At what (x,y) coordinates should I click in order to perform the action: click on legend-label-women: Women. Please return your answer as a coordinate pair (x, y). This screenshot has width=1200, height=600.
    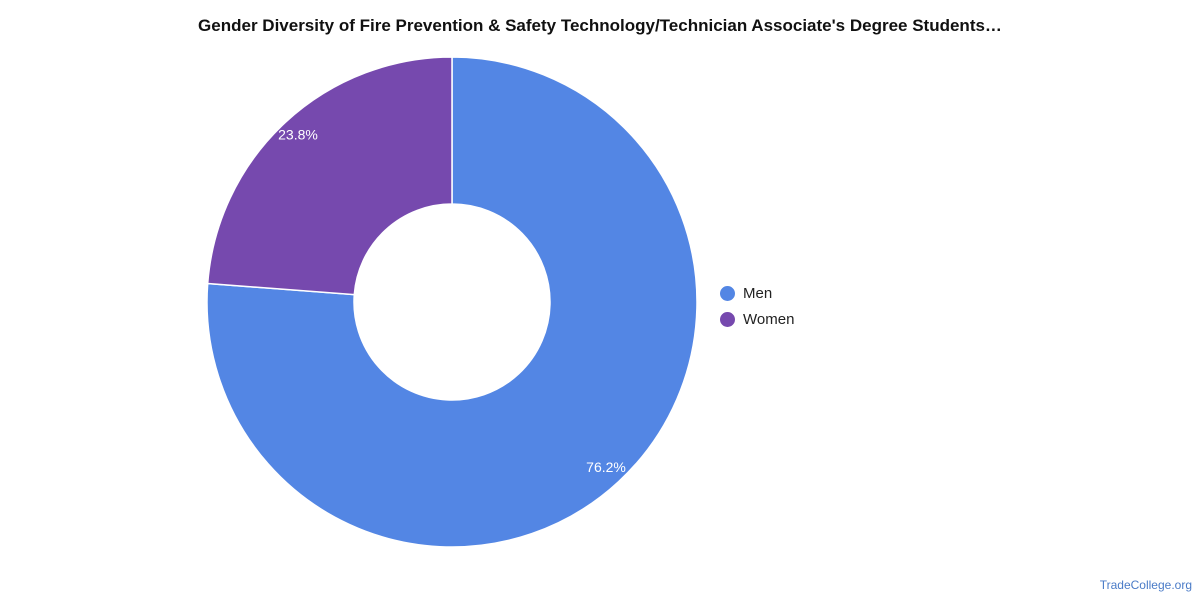
    Looking at the image, I should click on (769, 319).